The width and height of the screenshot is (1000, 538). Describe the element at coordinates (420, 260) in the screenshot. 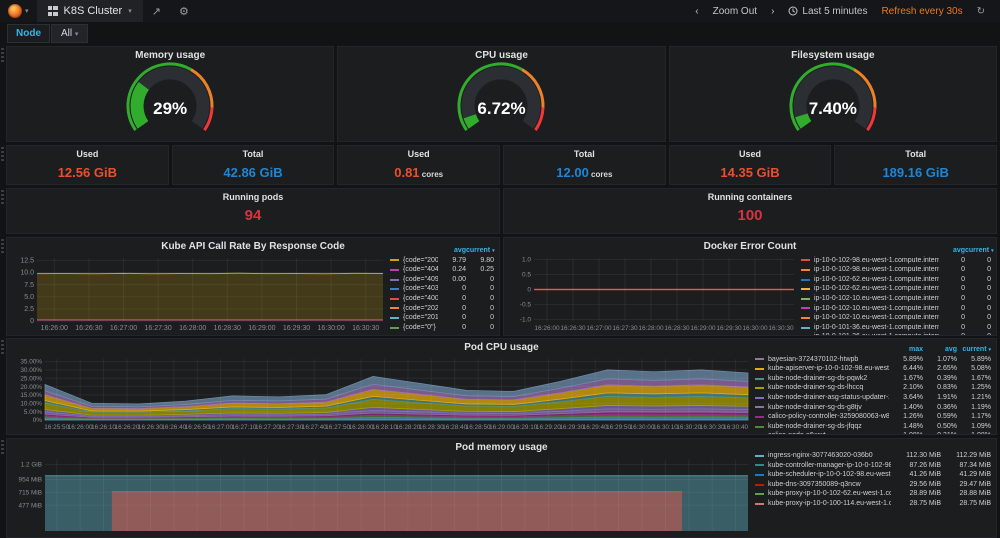

I see `legend-series-name: {code="200"}` at that location.